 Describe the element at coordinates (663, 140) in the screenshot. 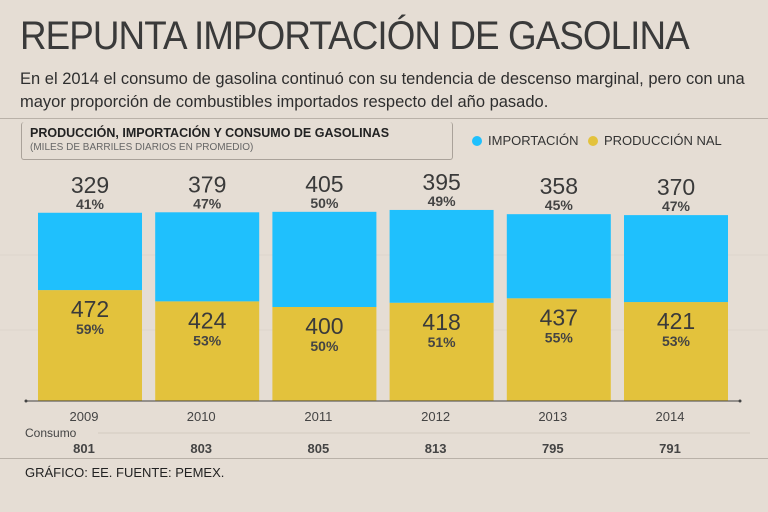

I see `legend-production-label: PRODUCCIÓN NAL` at that location.